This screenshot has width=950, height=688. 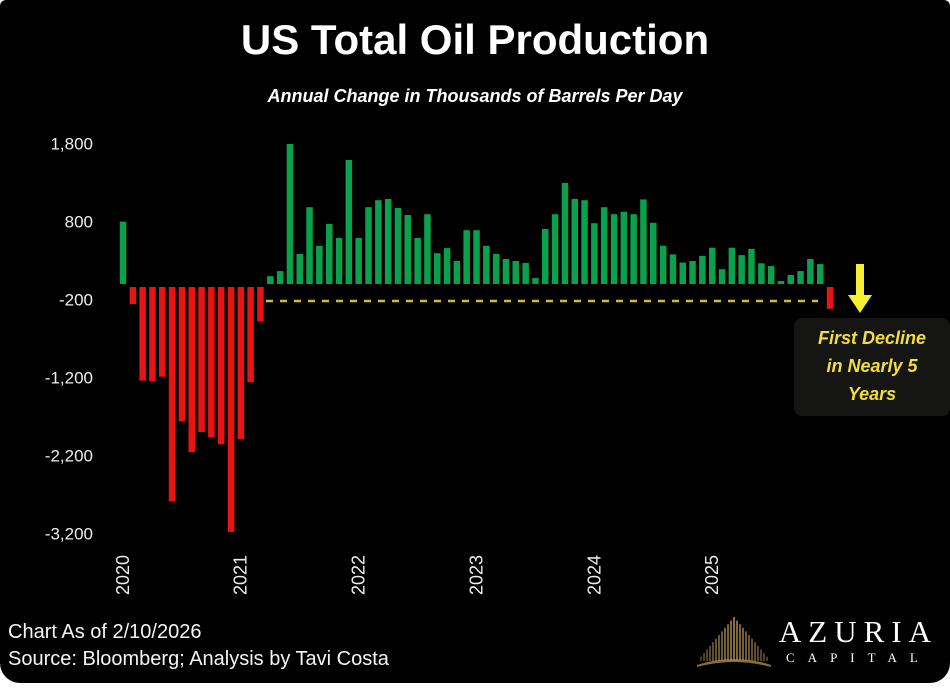 I want to click on annotation-line-3: Years, so click(x=872, y=394).